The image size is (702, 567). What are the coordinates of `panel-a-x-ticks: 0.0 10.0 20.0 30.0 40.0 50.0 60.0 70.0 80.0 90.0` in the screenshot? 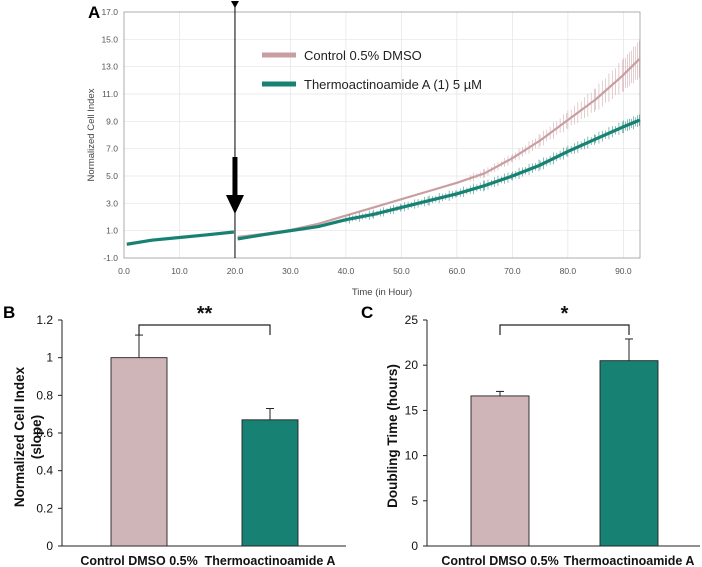 It's located at (375, 271).